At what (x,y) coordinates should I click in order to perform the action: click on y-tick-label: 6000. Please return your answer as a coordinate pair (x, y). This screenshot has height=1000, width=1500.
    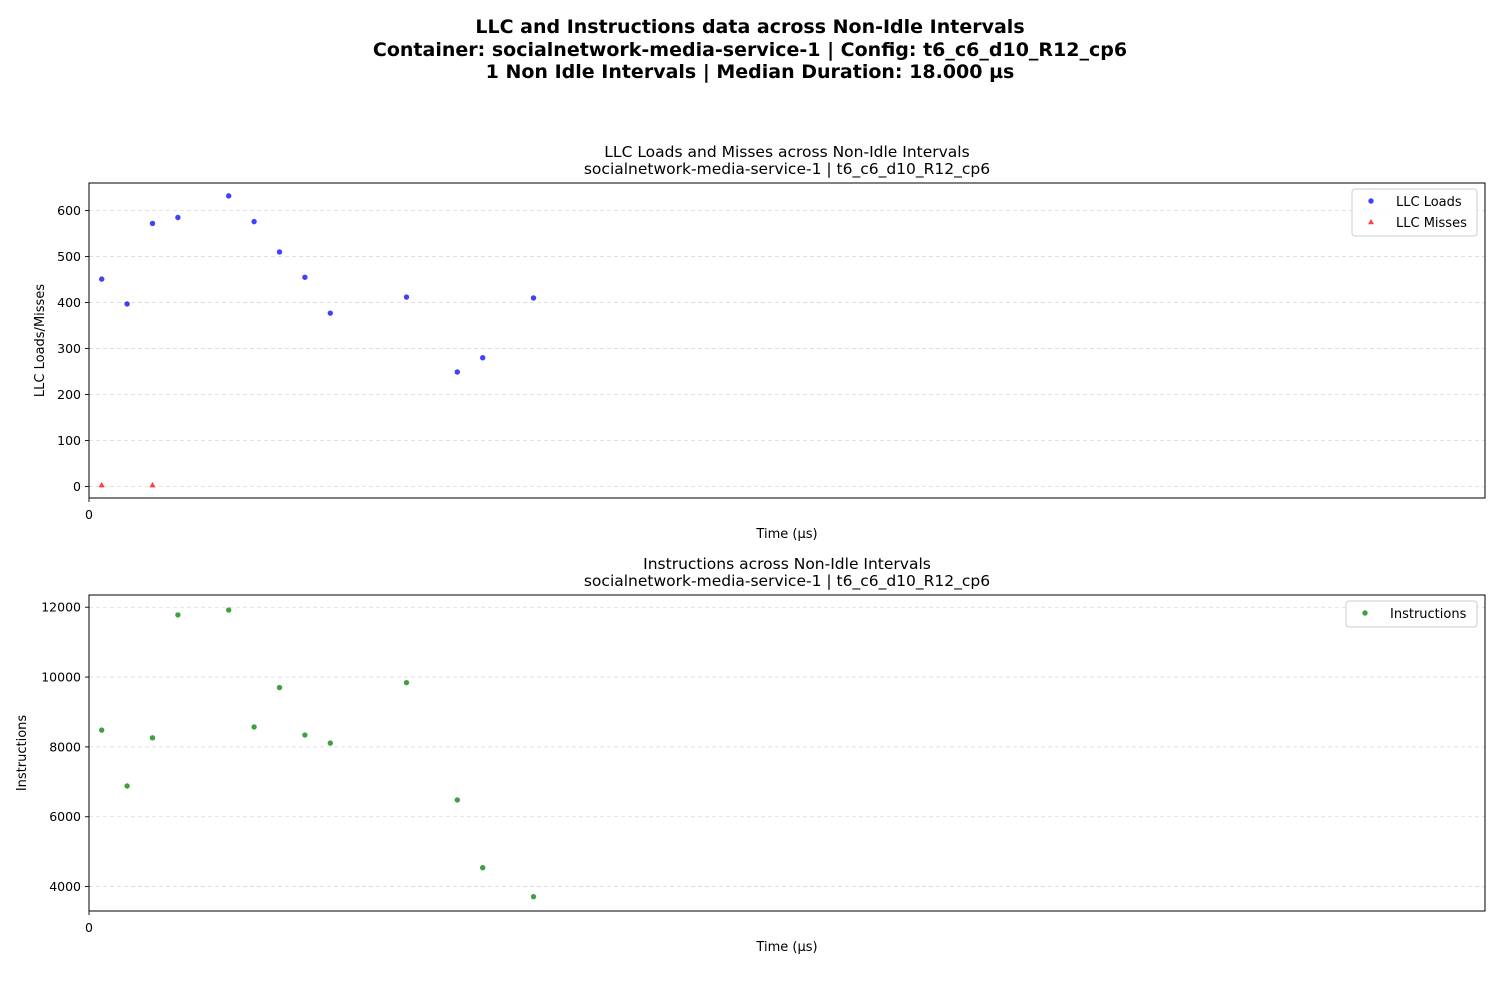
    Looking at the image, I should click on (65, 816).